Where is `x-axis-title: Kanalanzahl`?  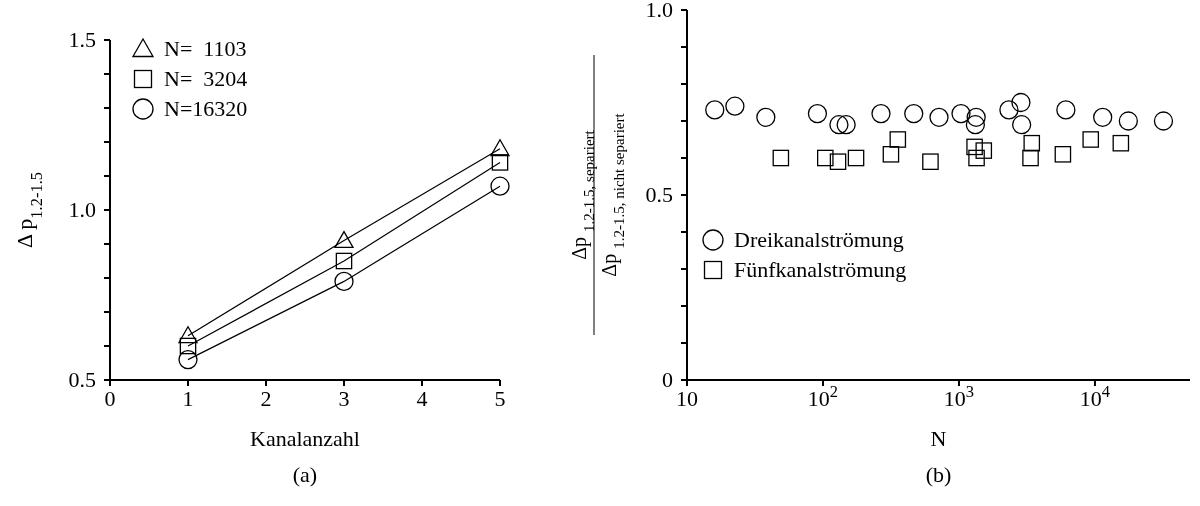
x-axis-title: Kanalanzahl is located at coordinates (305, 438).